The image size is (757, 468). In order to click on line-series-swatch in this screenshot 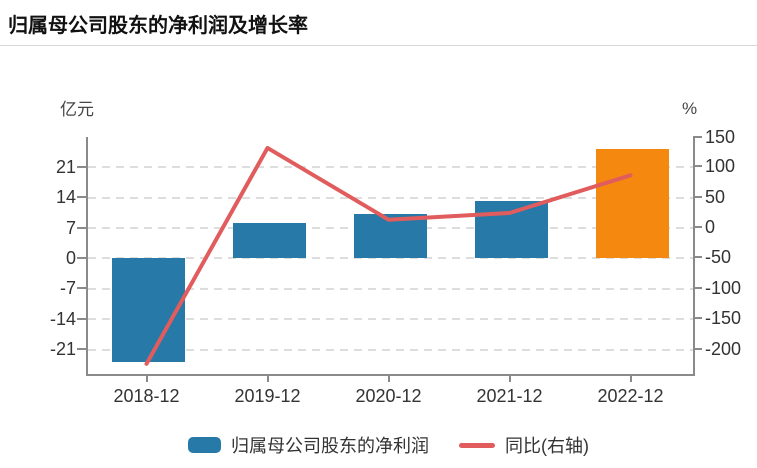, I will do `click(477, 445)`.